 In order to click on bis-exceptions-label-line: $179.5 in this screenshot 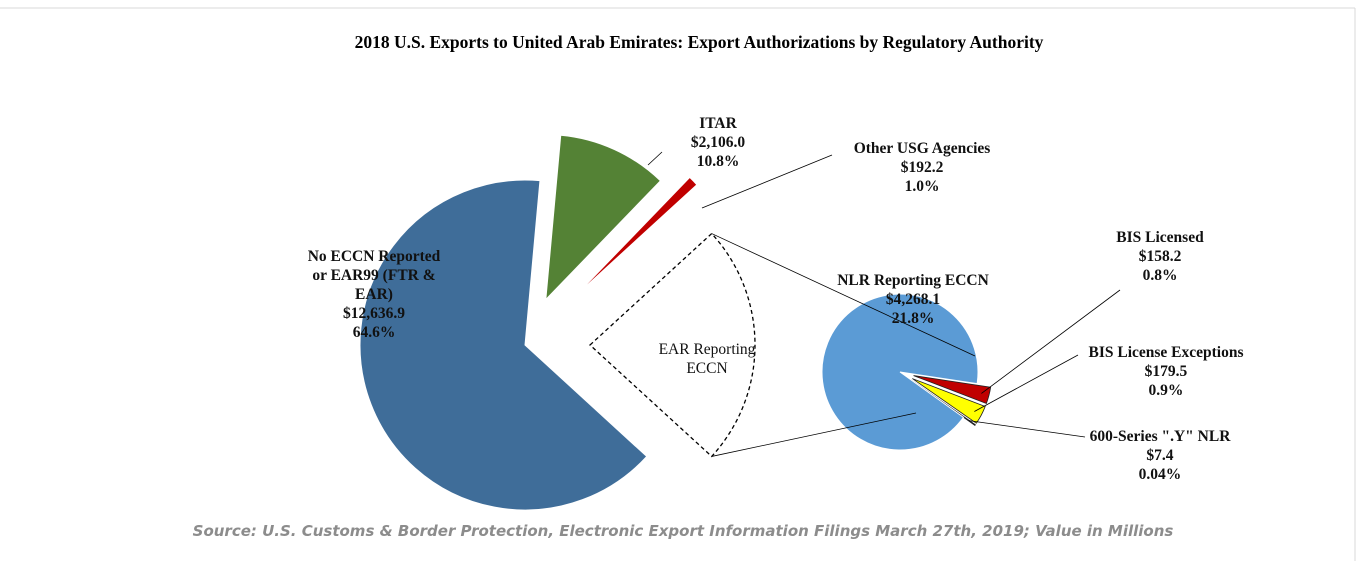, I will do `click(1166, 371)`.